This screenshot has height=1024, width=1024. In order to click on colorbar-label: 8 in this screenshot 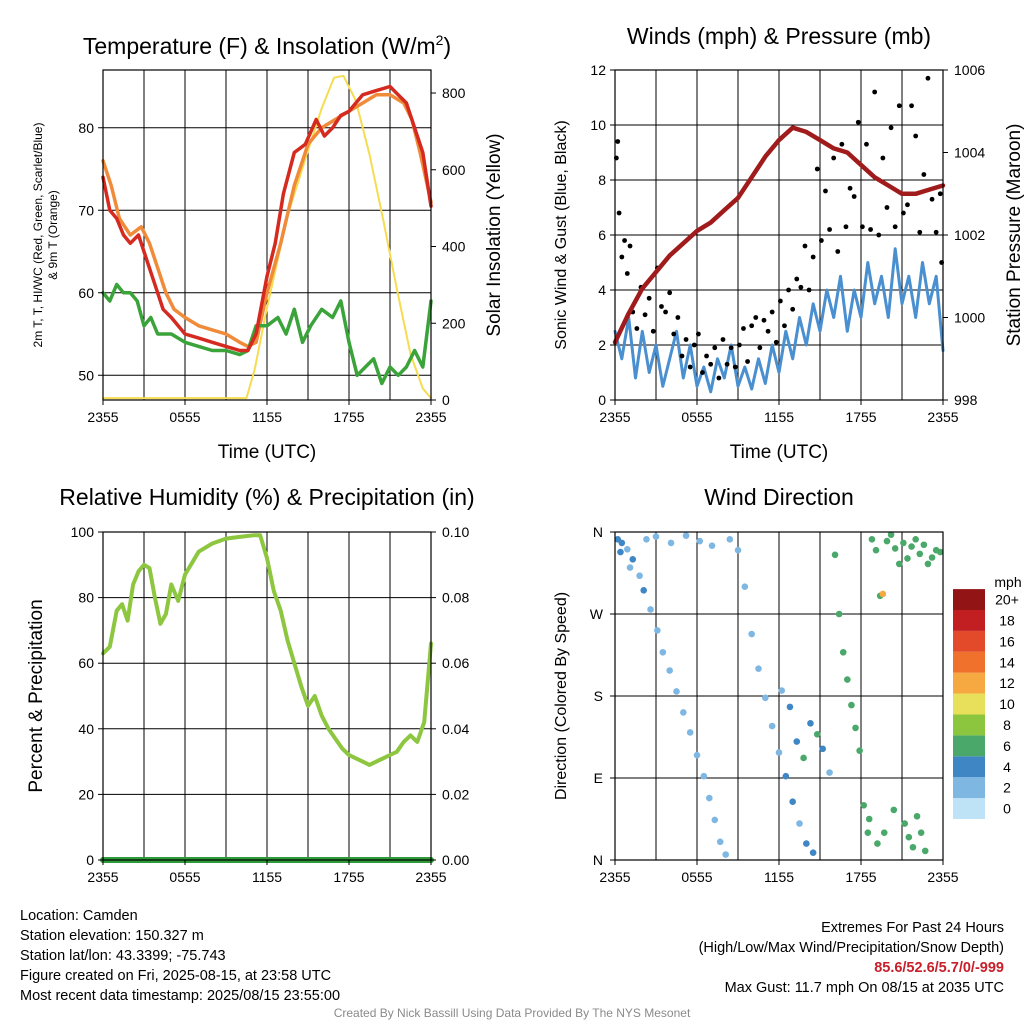, I will do `click(1007, 725)`.